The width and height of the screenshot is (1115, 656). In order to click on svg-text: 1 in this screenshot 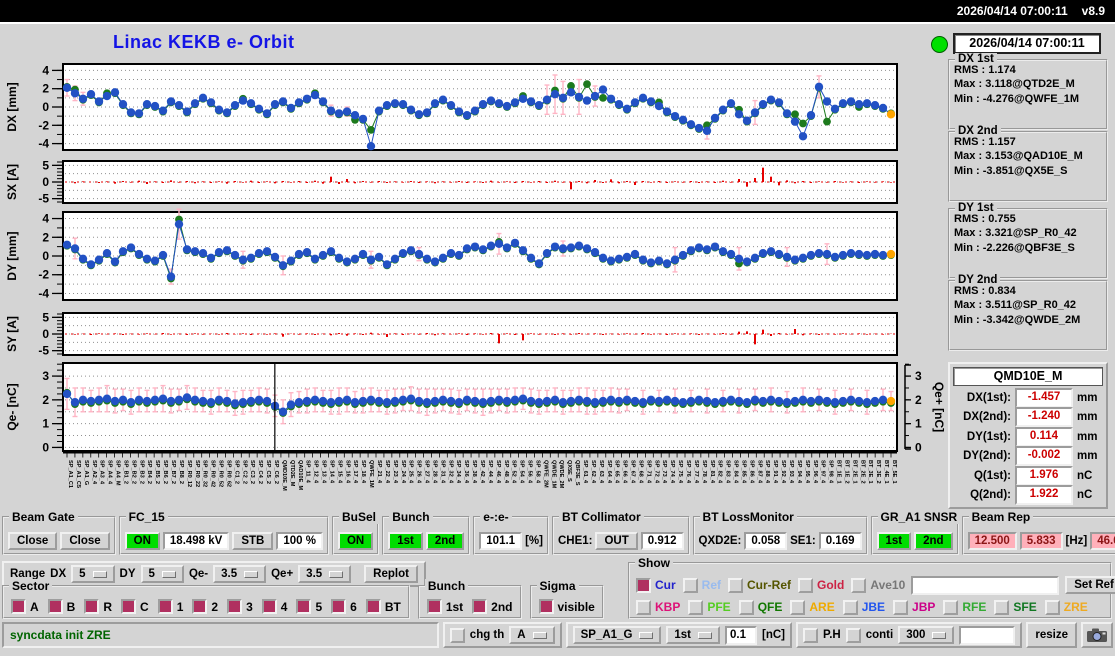, I will do `click(918, 424)`.